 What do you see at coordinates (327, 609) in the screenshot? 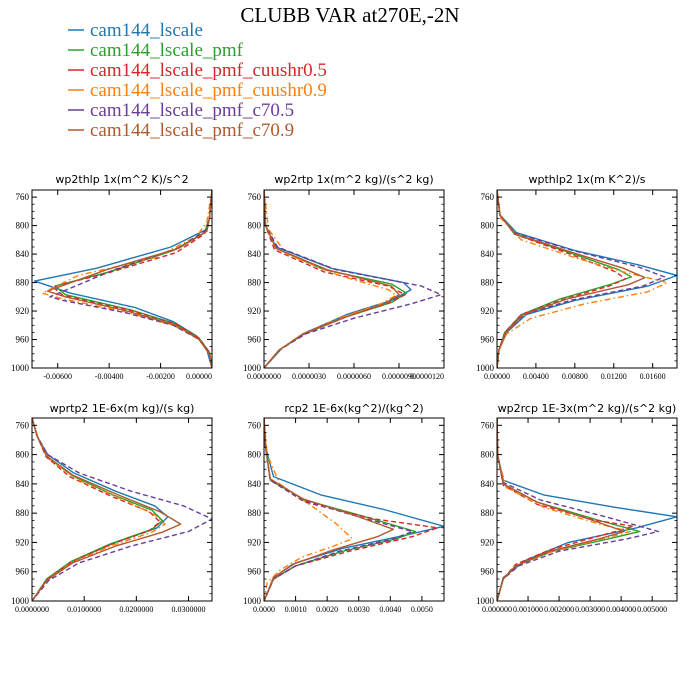
I see `x-tick-label: 0.0020` at bounding box center [327, 609].